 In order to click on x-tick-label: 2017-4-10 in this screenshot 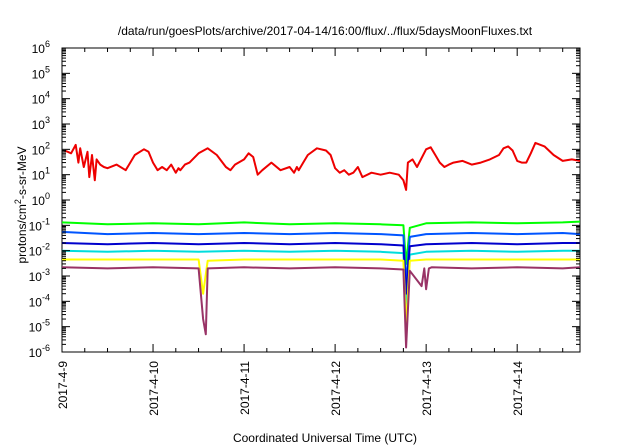, I will do `click(154, 388)`.